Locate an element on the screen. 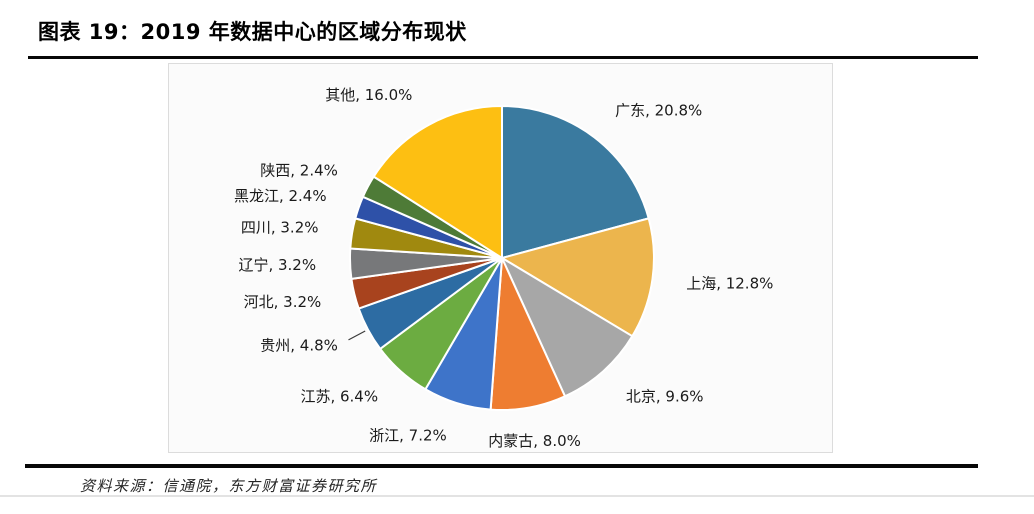 The image size is (1034, 514). title-underline-rule is located at coordinates (503, 57).